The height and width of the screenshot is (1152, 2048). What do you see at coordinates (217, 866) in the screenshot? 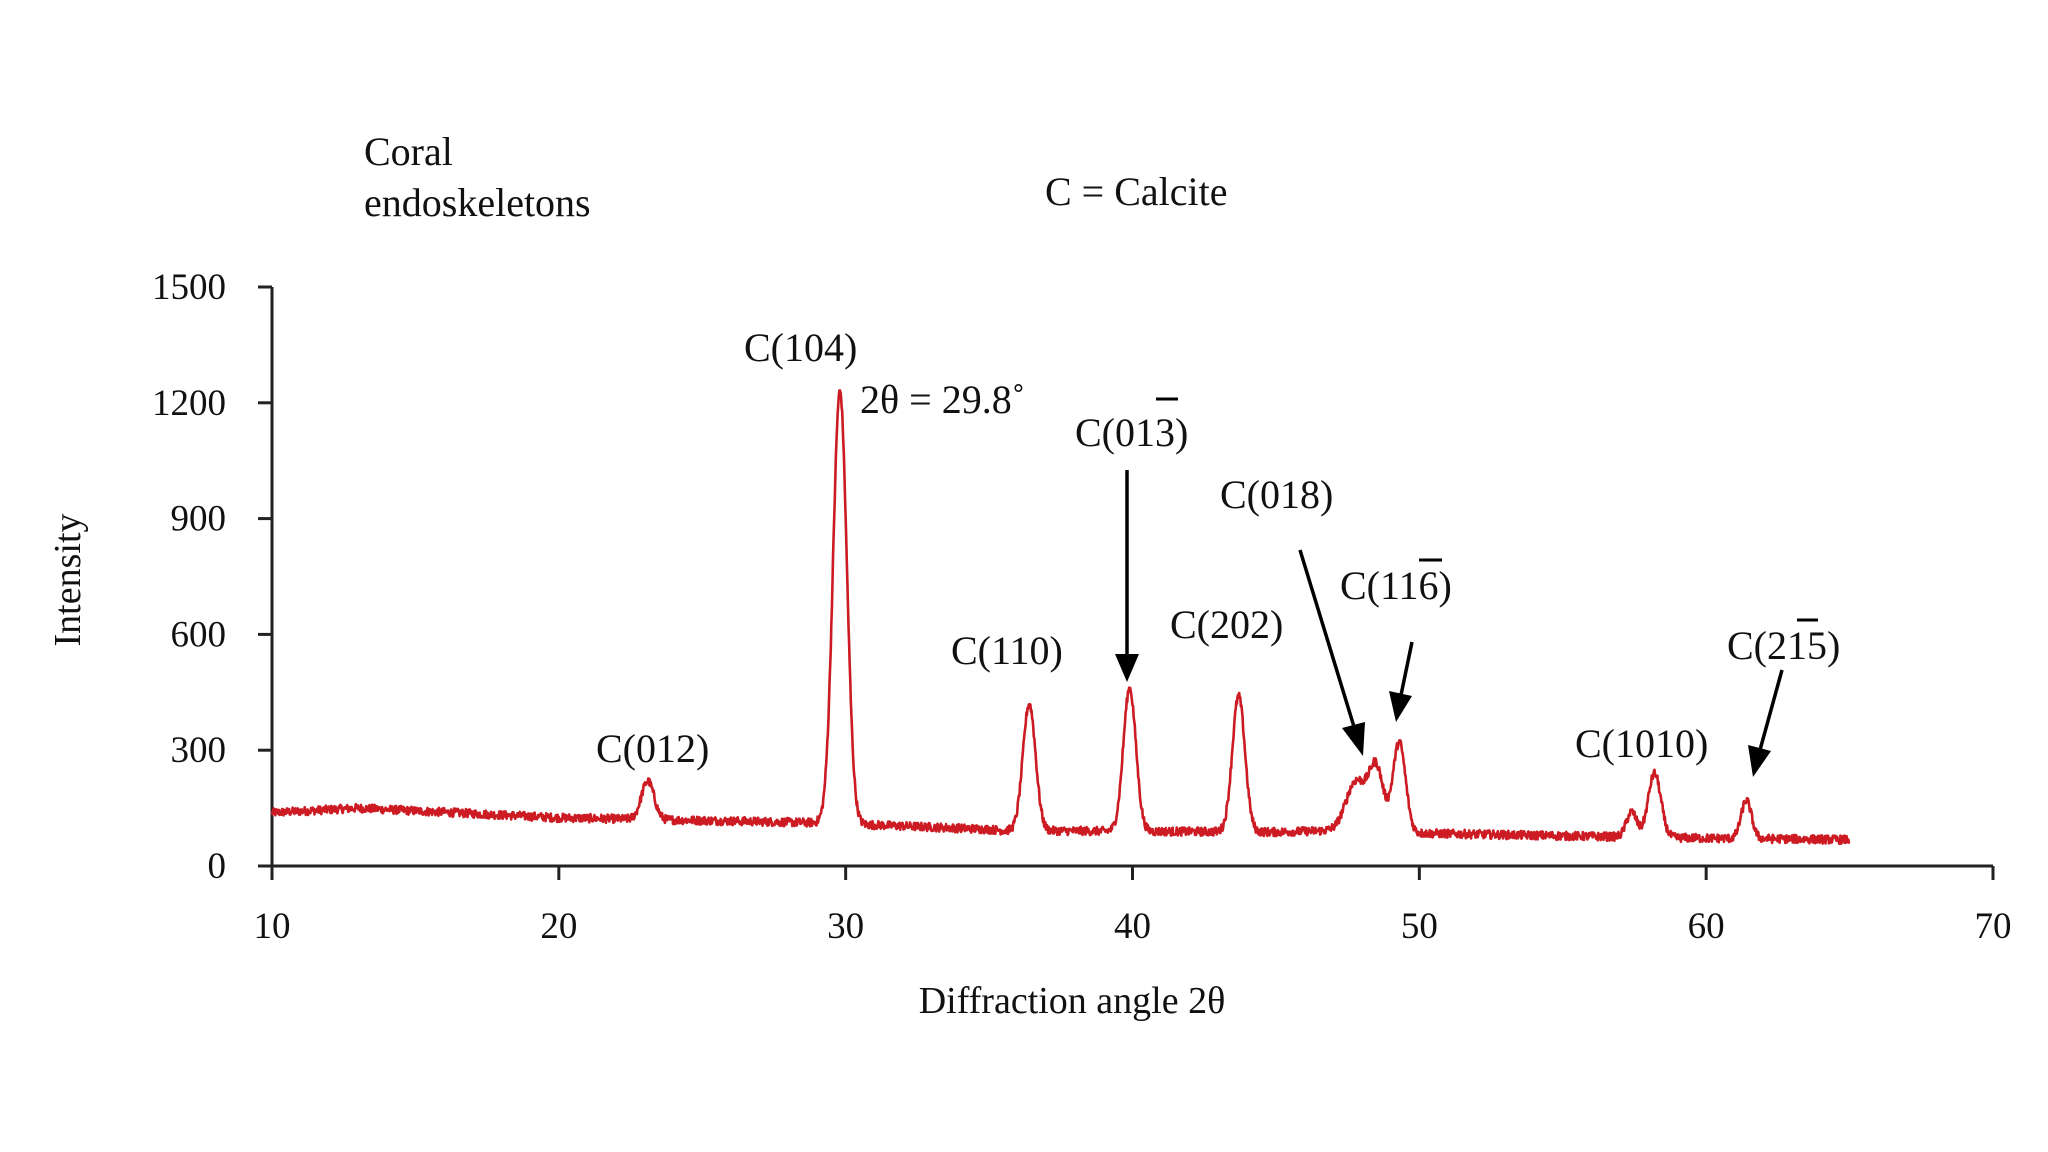
I see `y-tick-label: 0` at bounding box center [217, 866].